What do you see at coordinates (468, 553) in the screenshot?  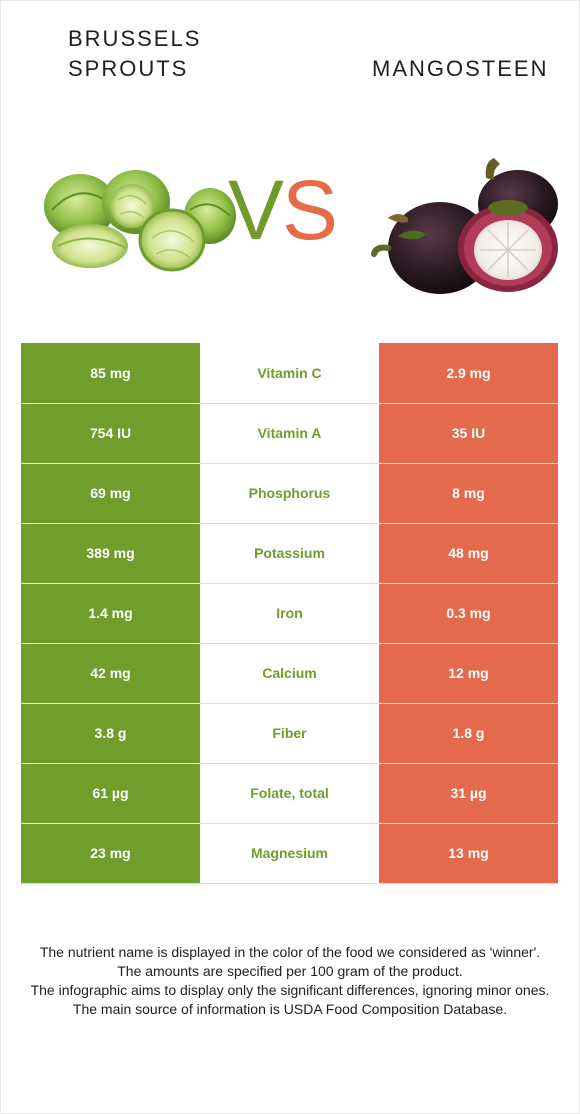 I see `nutrient-value-mangosteen: 48 mg` at bounding box center [468, 553].